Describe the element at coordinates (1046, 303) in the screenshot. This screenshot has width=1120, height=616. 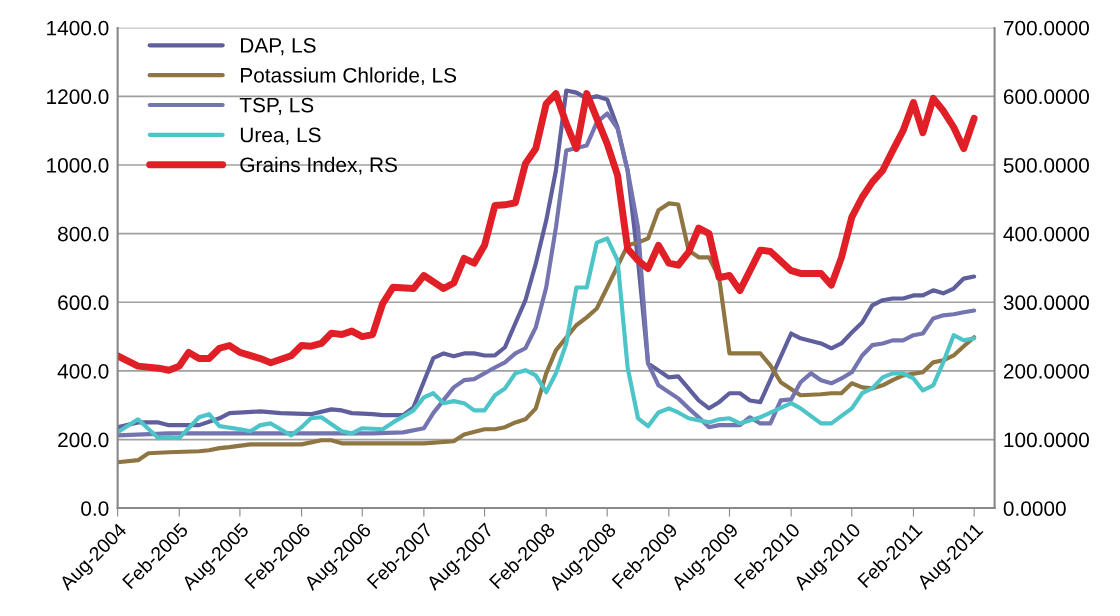
I see `y2-tick-label: 300.0000` at that location.